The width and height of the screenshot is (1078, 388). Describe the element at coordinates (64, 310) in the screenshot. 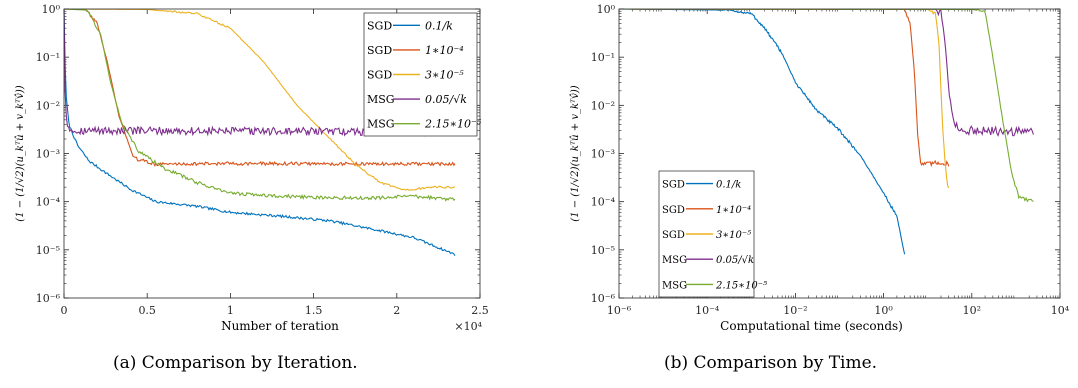

I see `x-tick-label: 0` at that location.